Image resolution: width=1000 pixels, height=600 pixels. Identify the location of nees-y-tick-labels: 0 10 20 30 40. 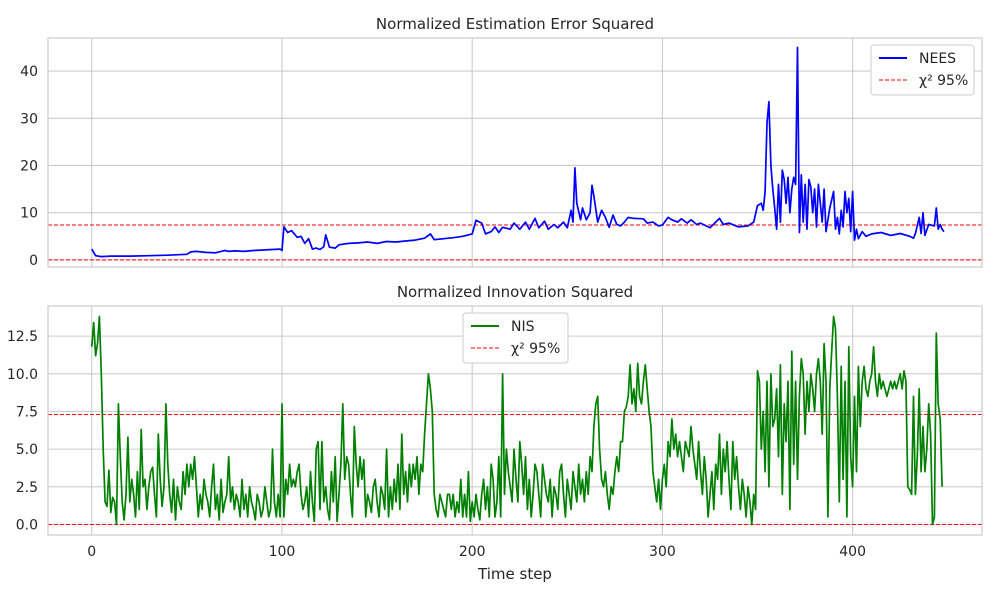
(29, 166).